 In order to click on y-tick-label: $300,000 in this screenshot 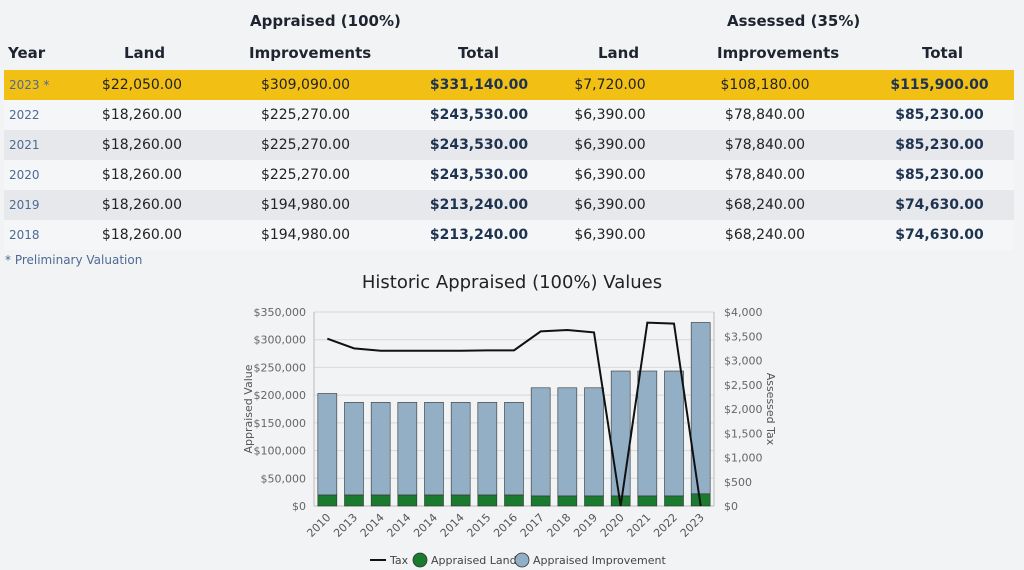, I will do `click(280, 340)`.